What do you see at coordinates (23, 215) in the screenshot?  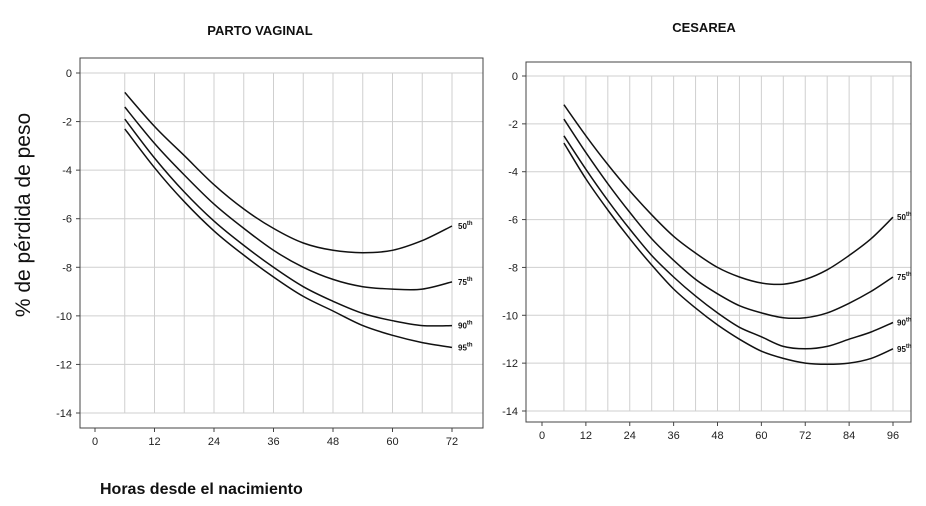 I see `y-axis-label: % de pérdida de peso` at bounding box center [23, 215].